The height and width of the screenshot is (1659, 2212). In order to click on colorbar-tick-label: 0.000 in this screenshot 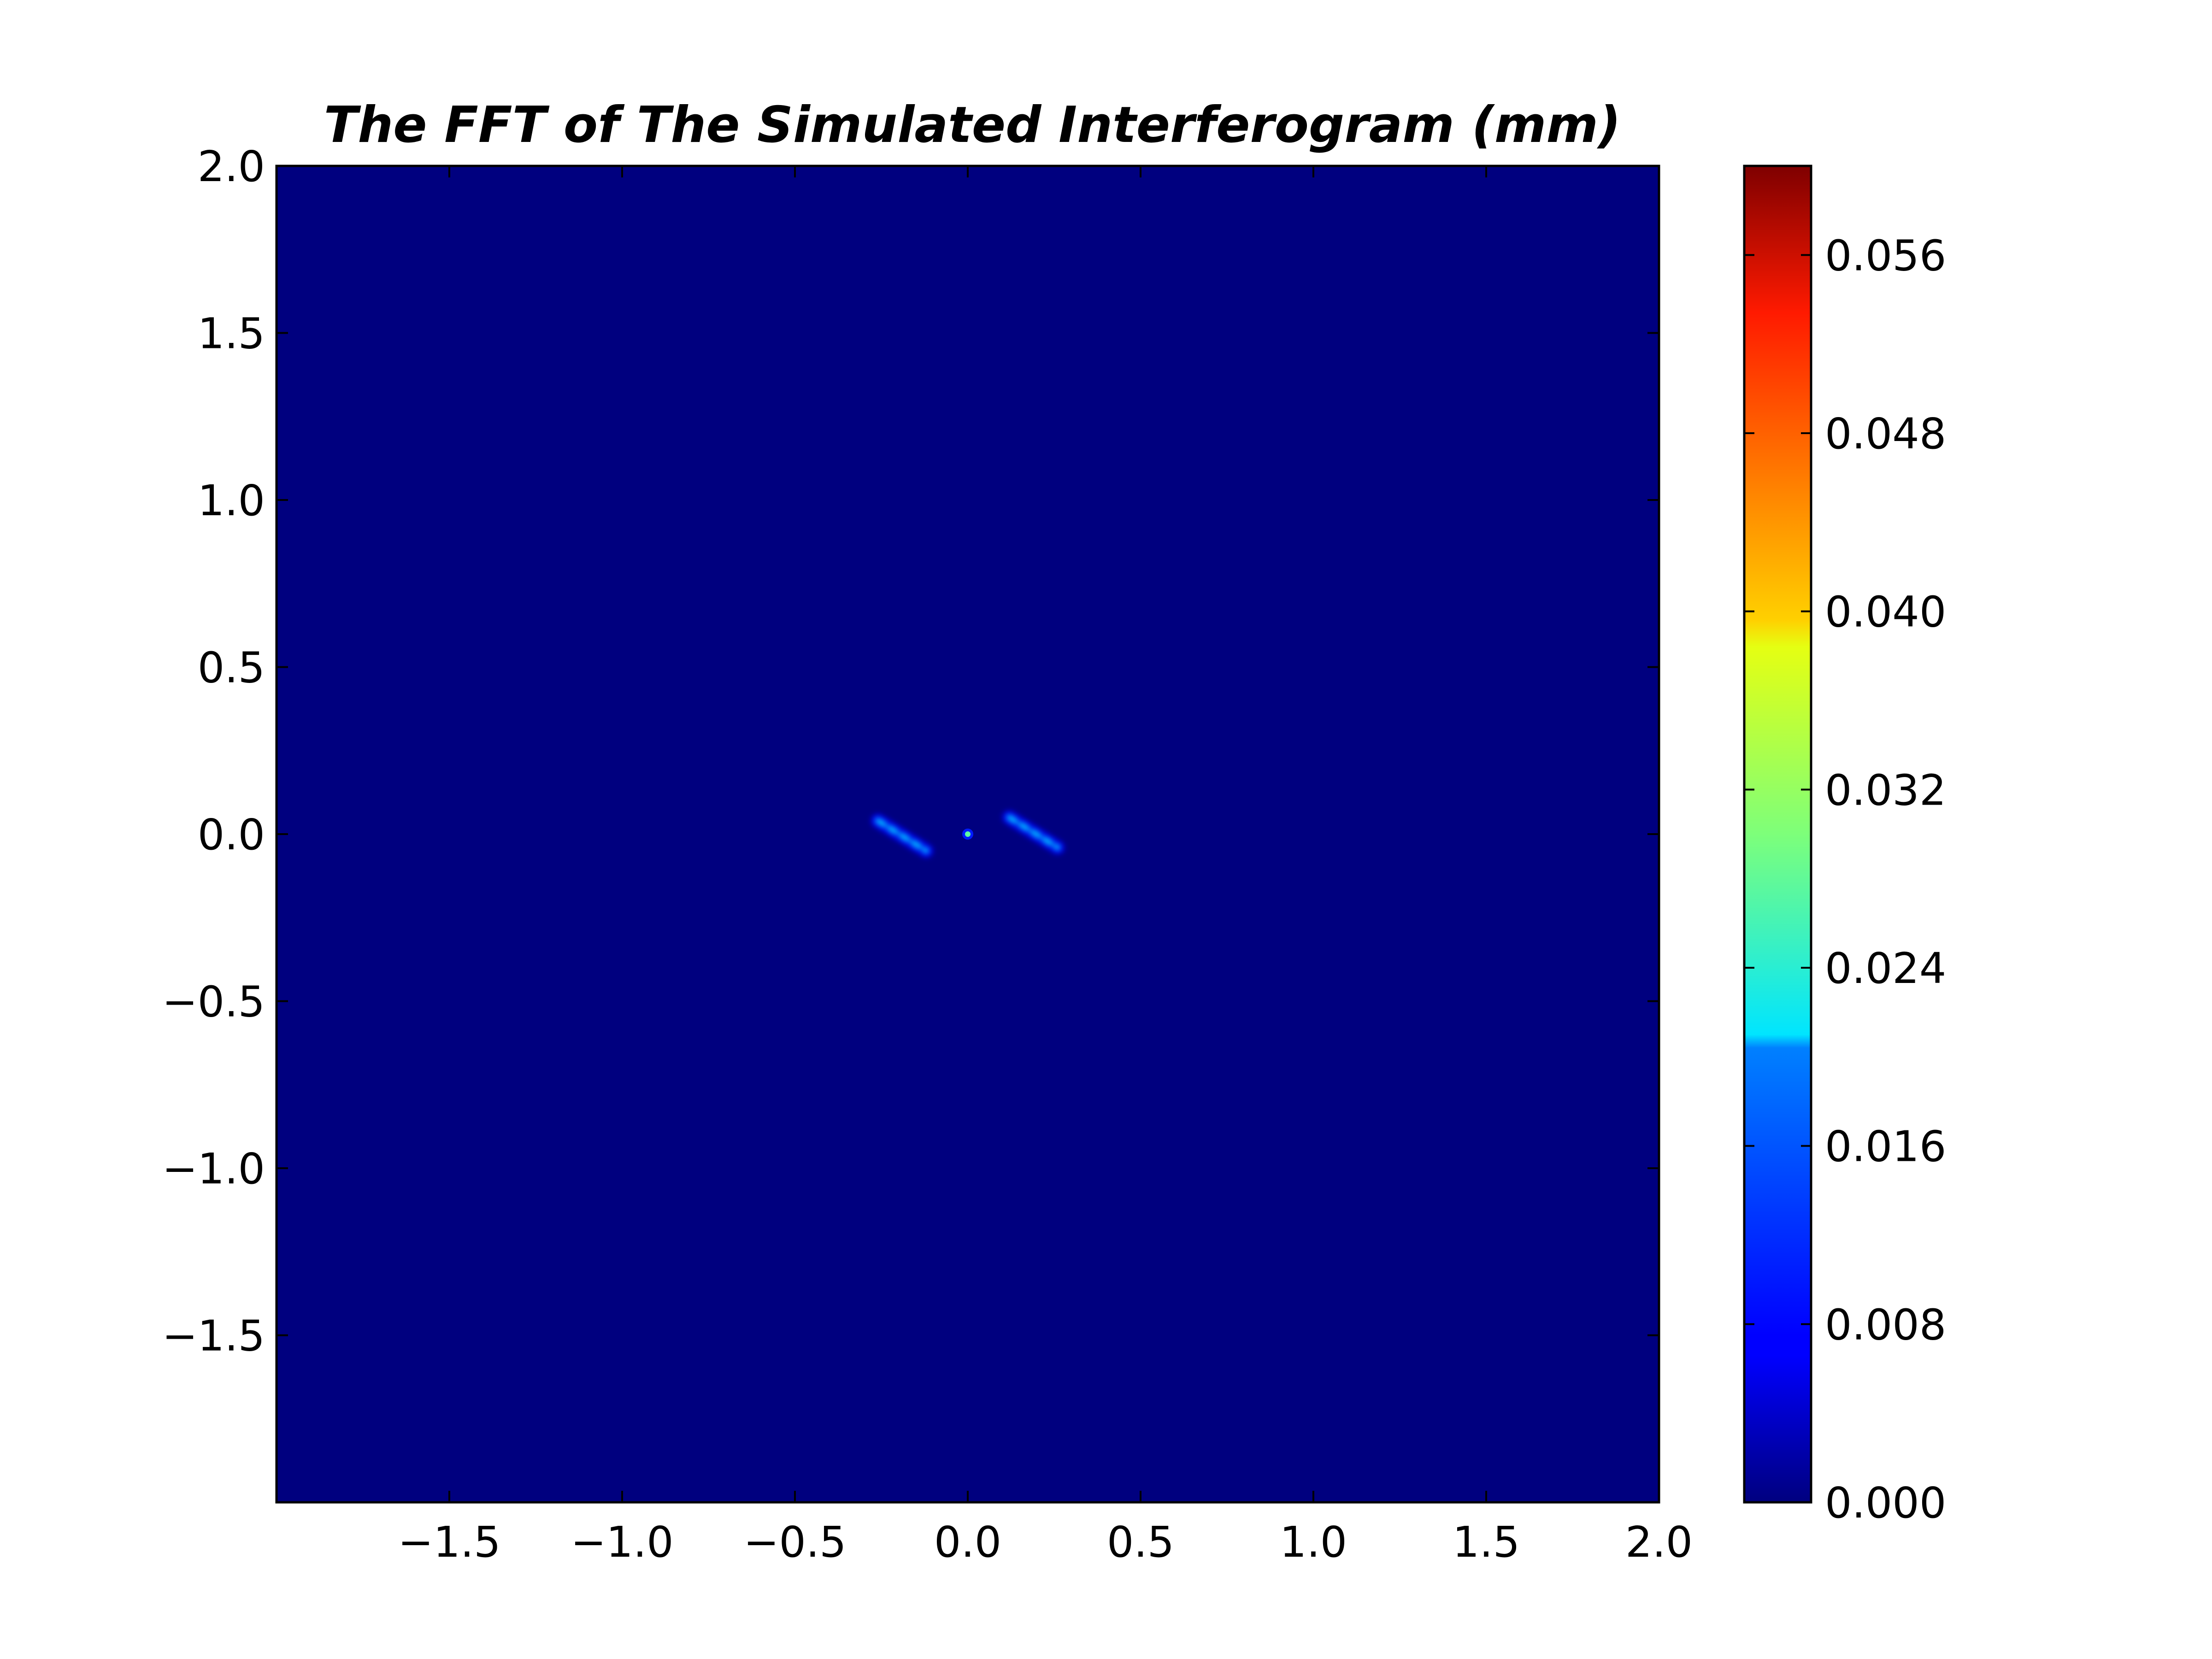, I will do `click(1885, 1503)`.